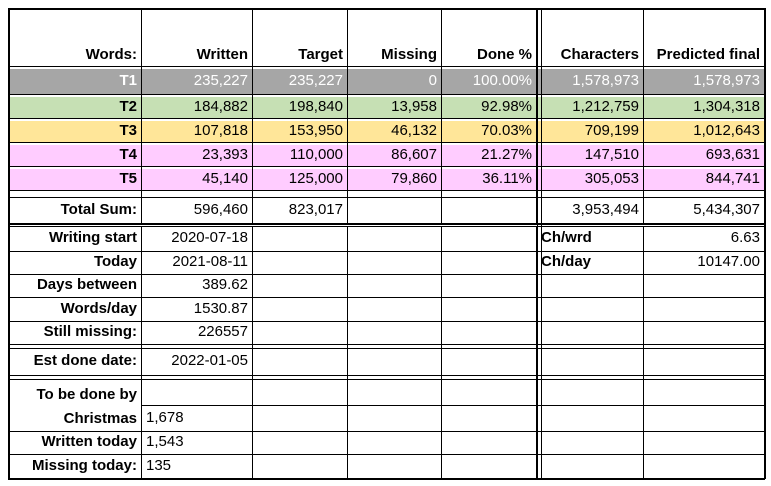 The image size is (771, 486). I want to click on missing-today-label: Missing today:, so click(75, 467).